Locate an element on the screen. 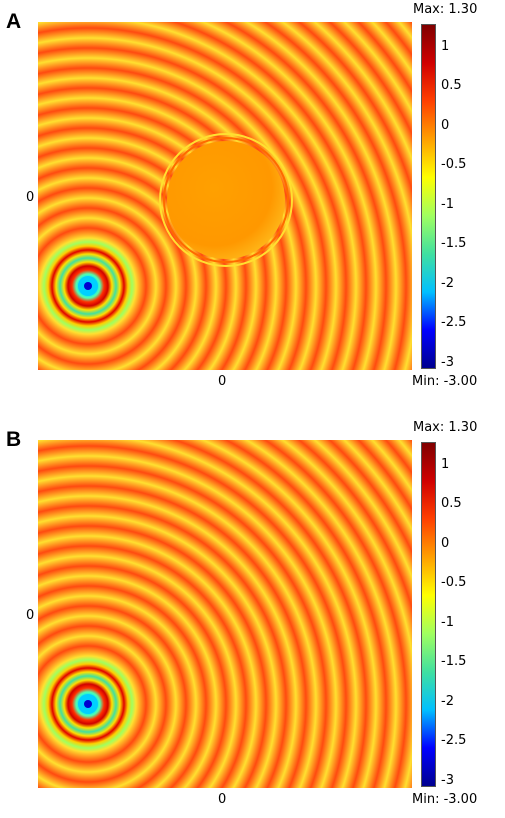  panel-letter: B is located at coordinates (14, 439).